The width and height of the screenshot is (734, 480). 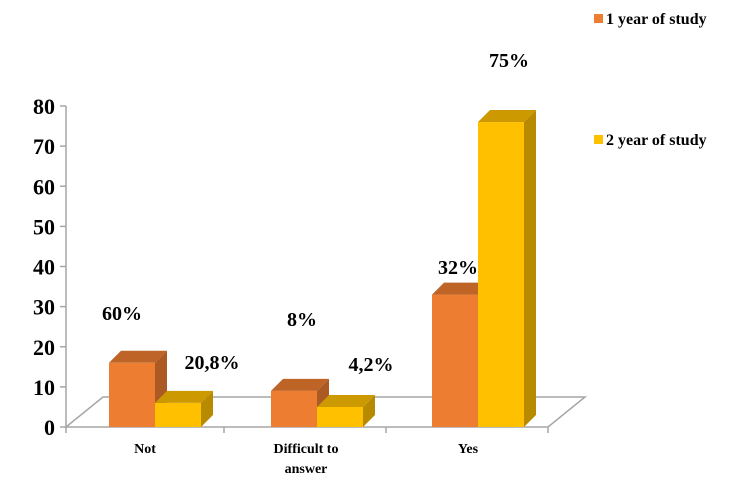 What do you see at coordinates (44, 267) in the screenshot?
I see `y-tick-label: 40` at bounding box center [44, 267].